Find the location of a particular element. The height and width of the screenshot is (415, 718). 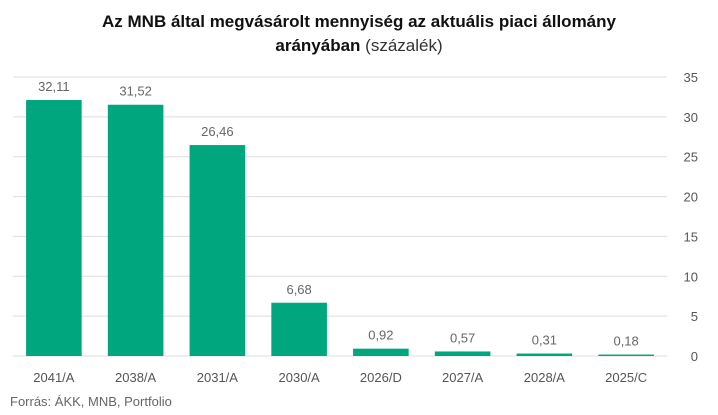

data-label: 6,68 is located at coordinates (298, 289).